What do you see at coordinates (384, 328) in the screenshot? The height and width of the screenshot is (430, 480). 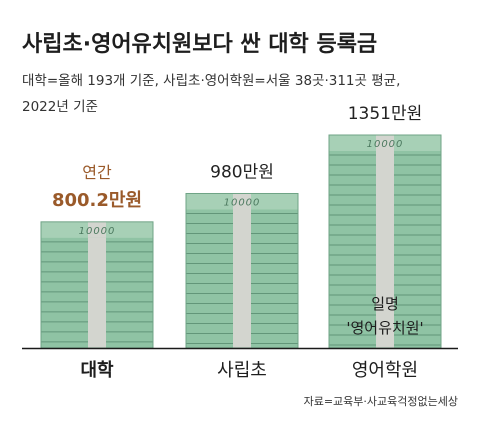 I see `note-line2: '영어유치원'` at bounding box center [384, 328].